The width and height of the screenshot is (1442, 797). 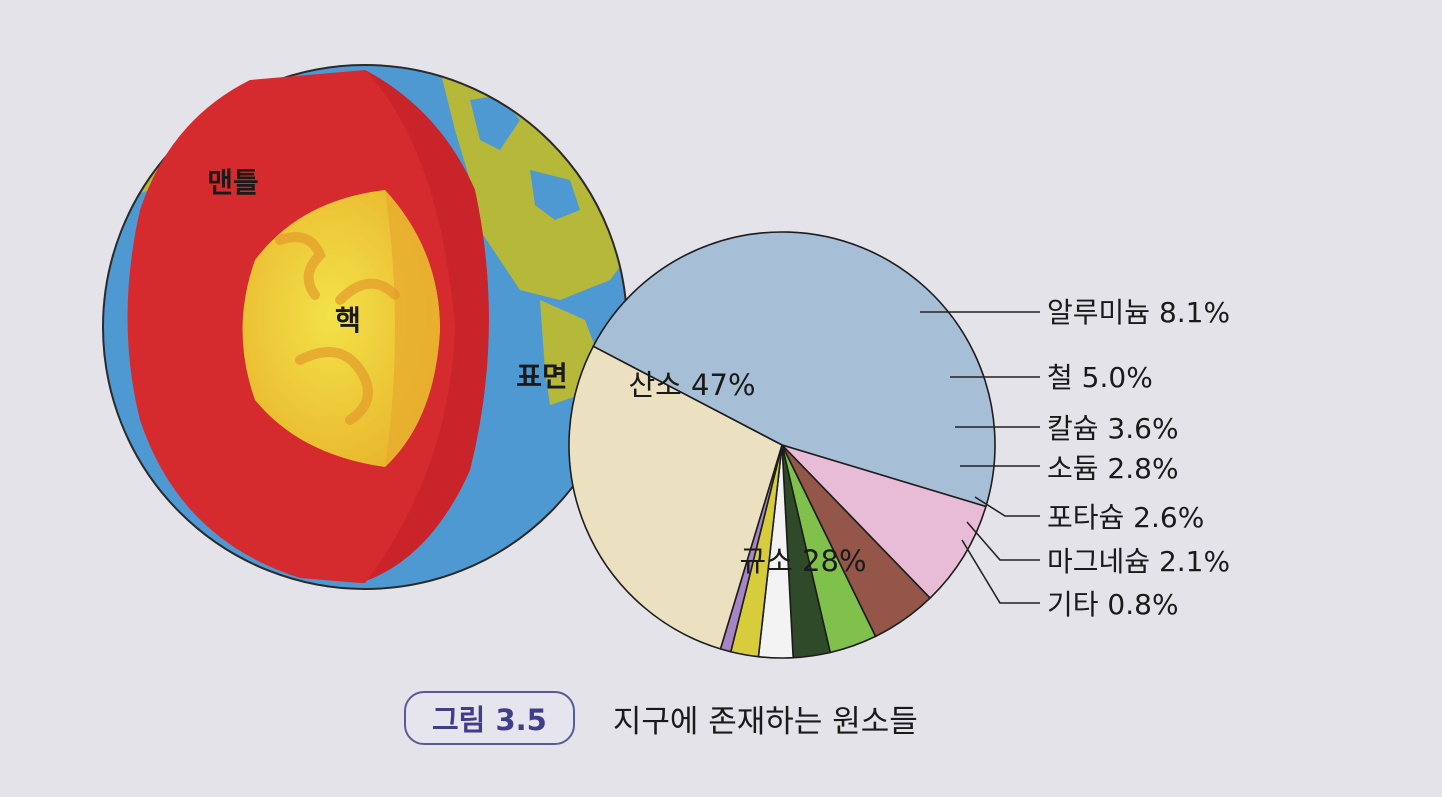 I want to click on callout-lines, so click(x=980, y=457).